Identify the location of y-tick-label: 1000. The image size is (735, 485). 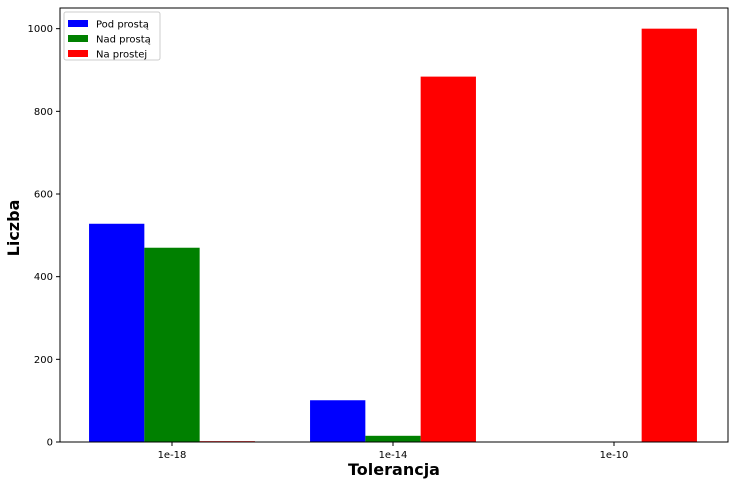
(40, 29).